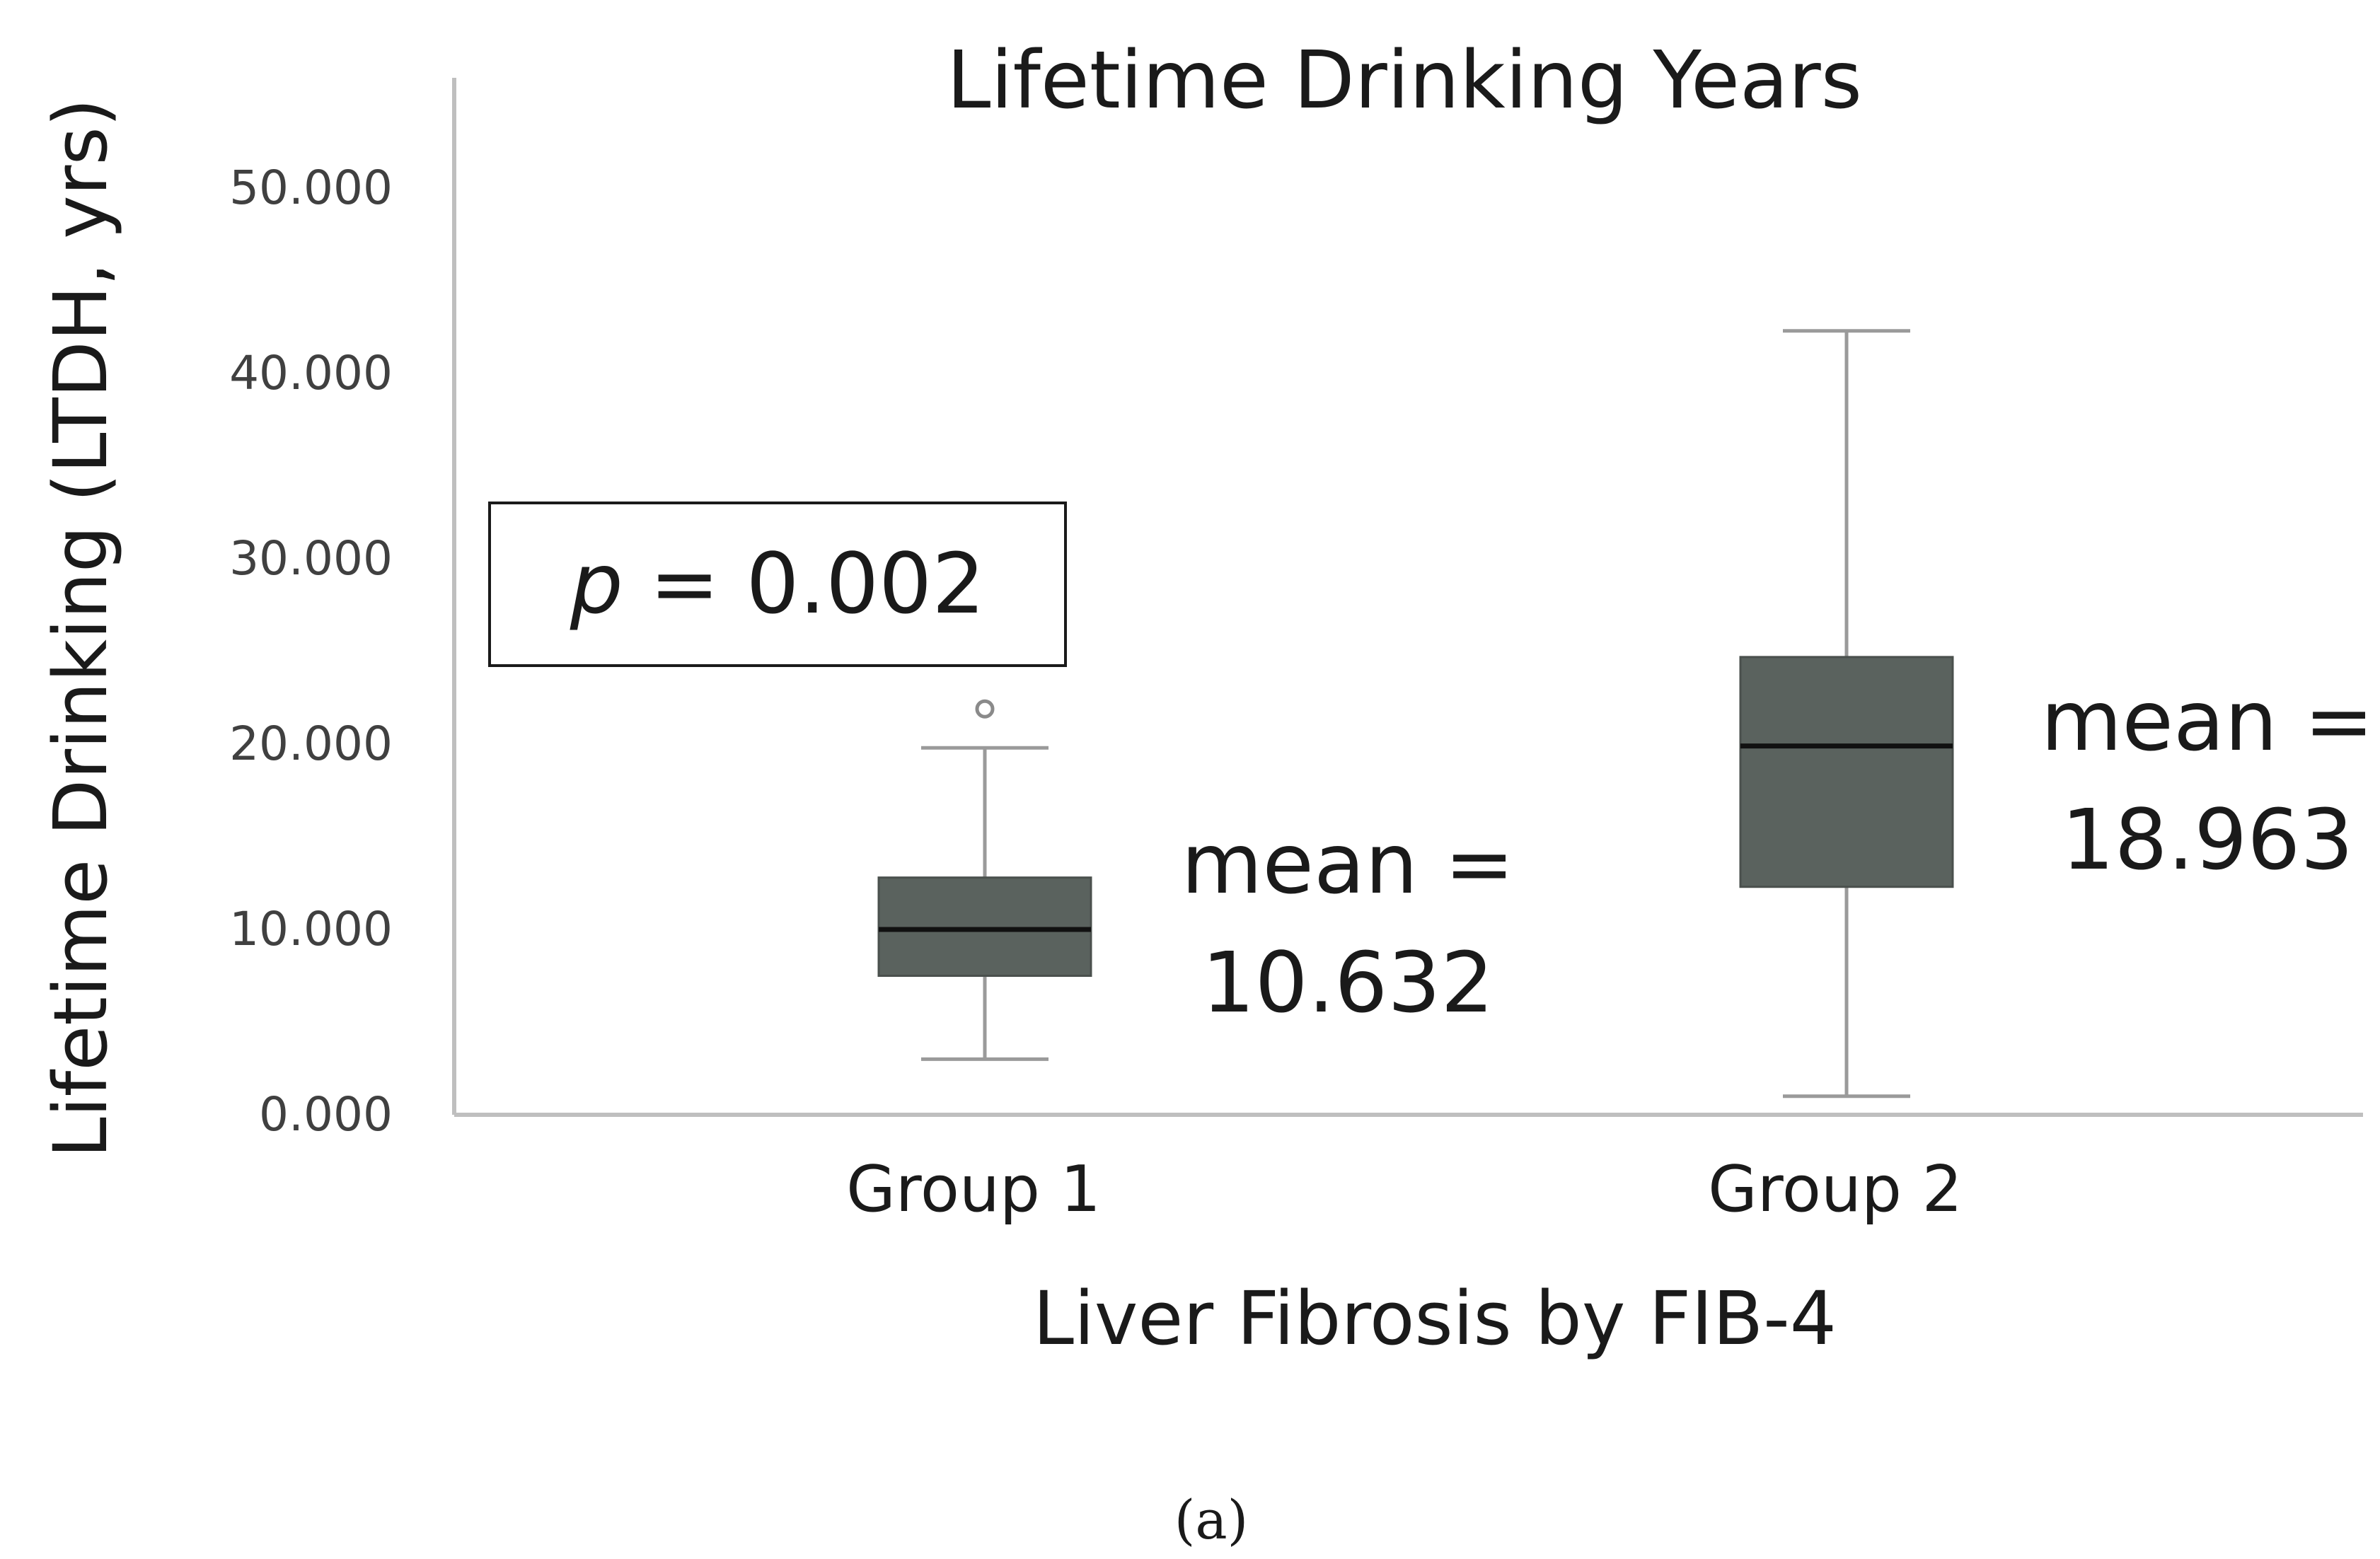 Image resolution: width=2380 pixels, height=1559 pixels. Describe the element at coordinates (311, 652) in the screenshot. I see `y-tick-labels: 0.000 10.000 20.000 30.000 40.000 50.000` at that location.